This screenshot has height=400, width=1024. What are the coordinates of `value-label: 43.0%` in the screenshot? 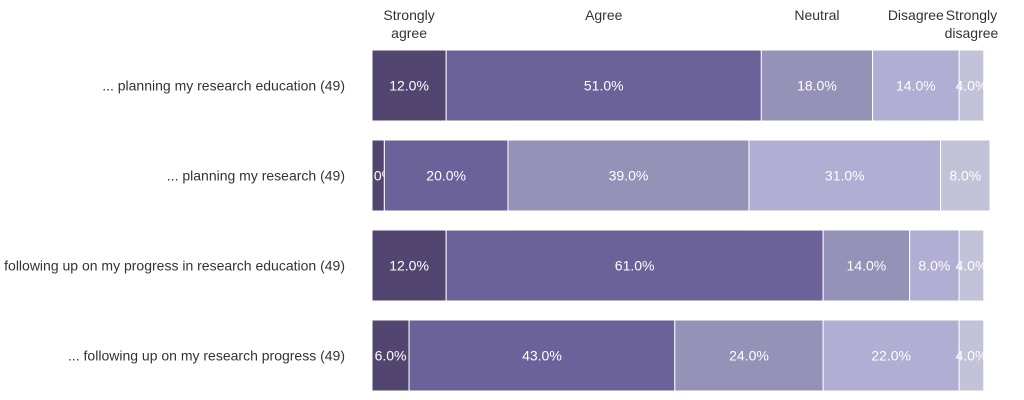 It's located at (542, 356).